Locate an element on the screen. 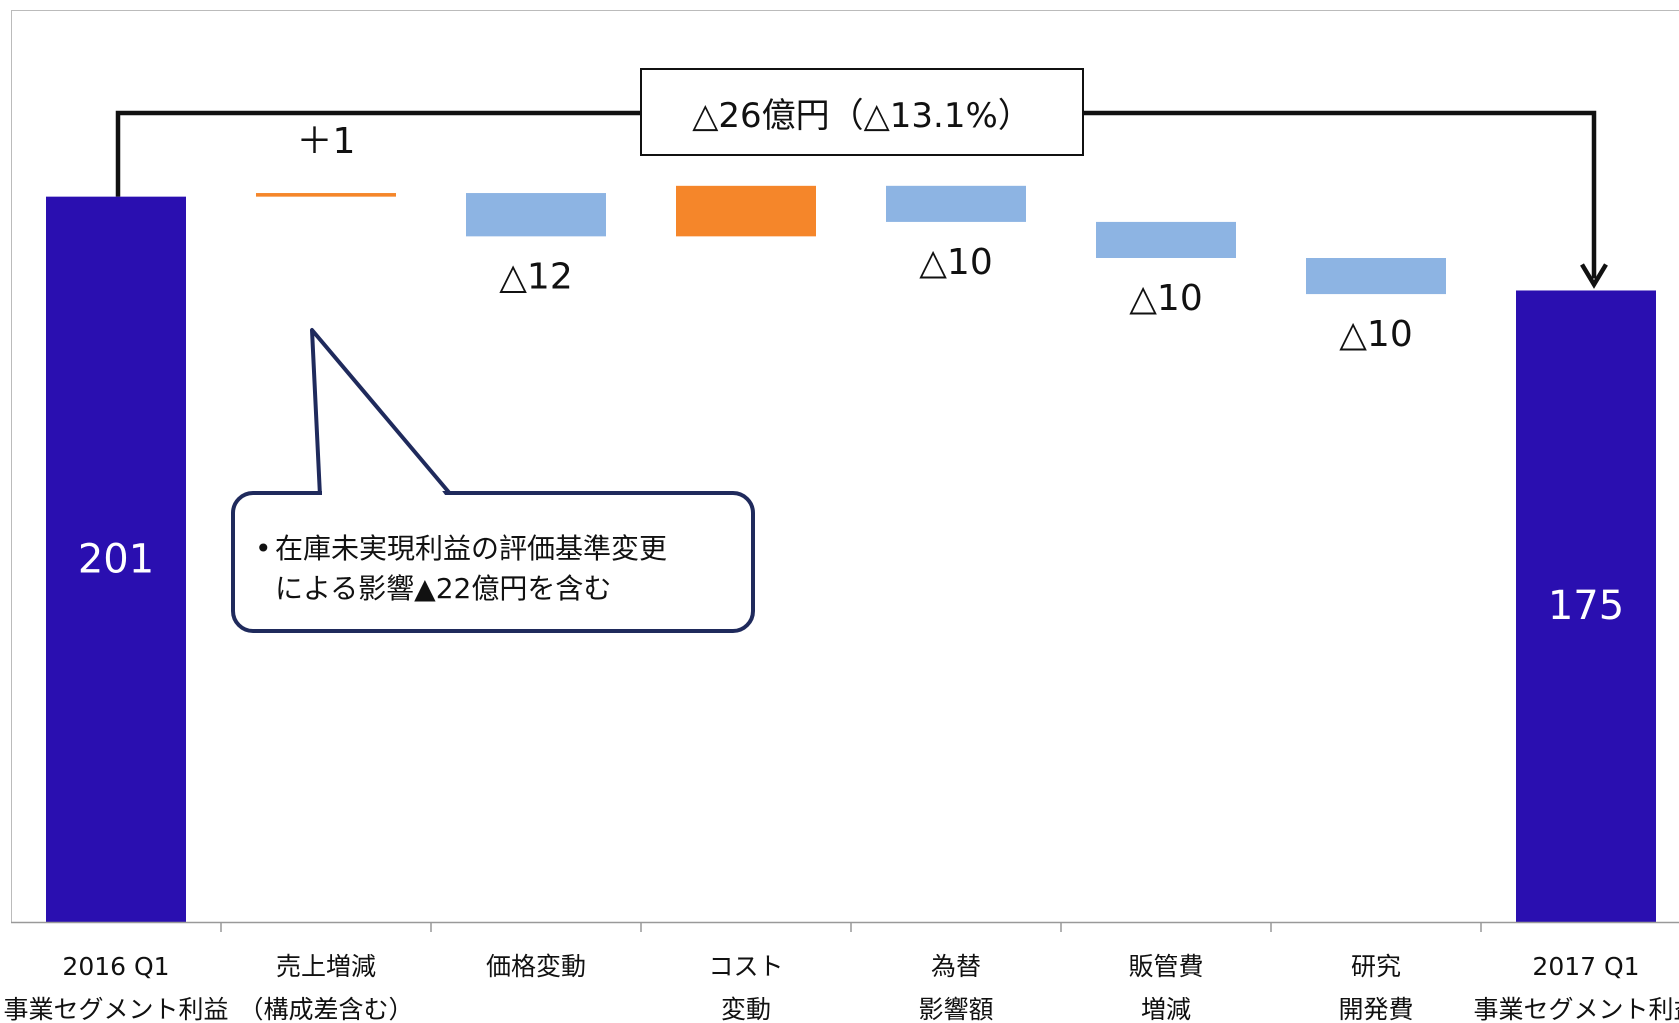 The width and height of the screenshot is (1679, 1023). annotation-text-2: による影響▲22億円を含む is located at coordinates (443, 588).